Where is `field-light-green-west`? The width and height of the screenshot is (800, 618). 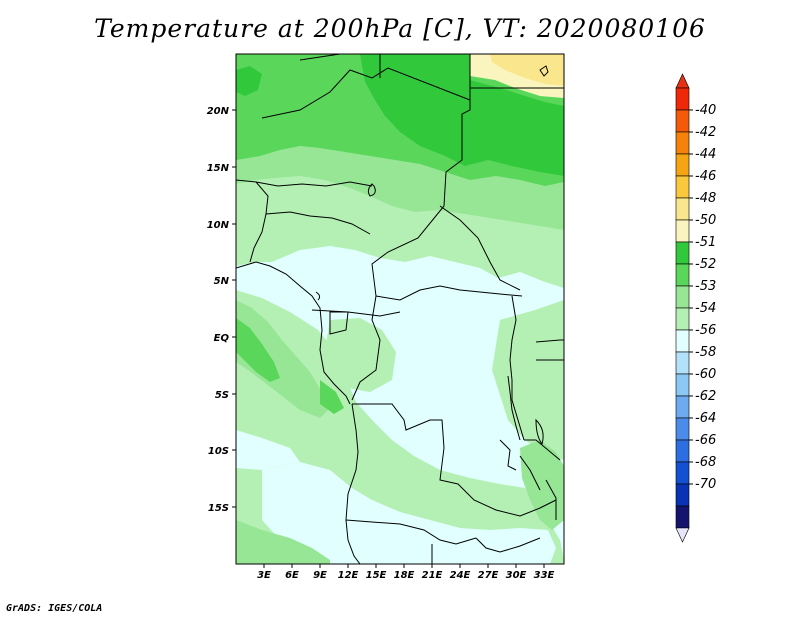
field-light-green-west is located at coordinates (283, 359).